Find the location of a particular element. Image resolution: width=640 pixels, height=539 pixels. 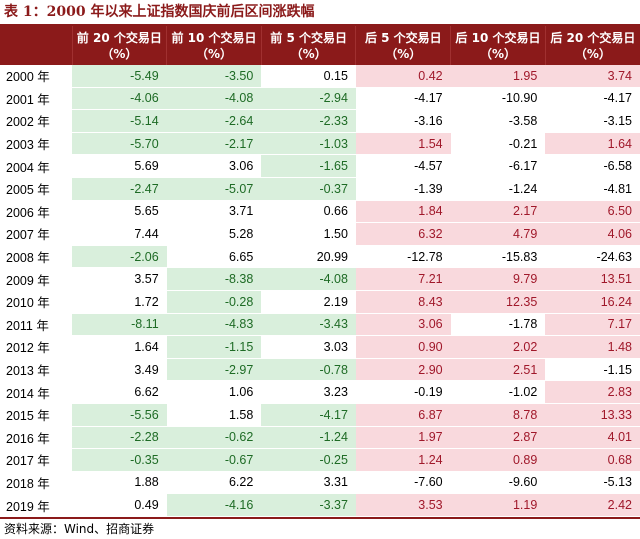

value-cell-post-5: -12.78 is located at coordinates (403, 257).